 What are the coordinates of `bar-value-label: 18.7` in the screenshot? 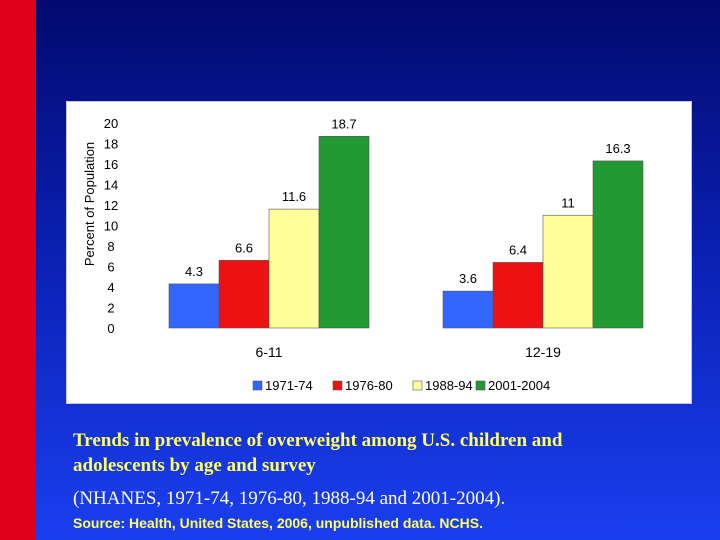 It's located at (343, 123).